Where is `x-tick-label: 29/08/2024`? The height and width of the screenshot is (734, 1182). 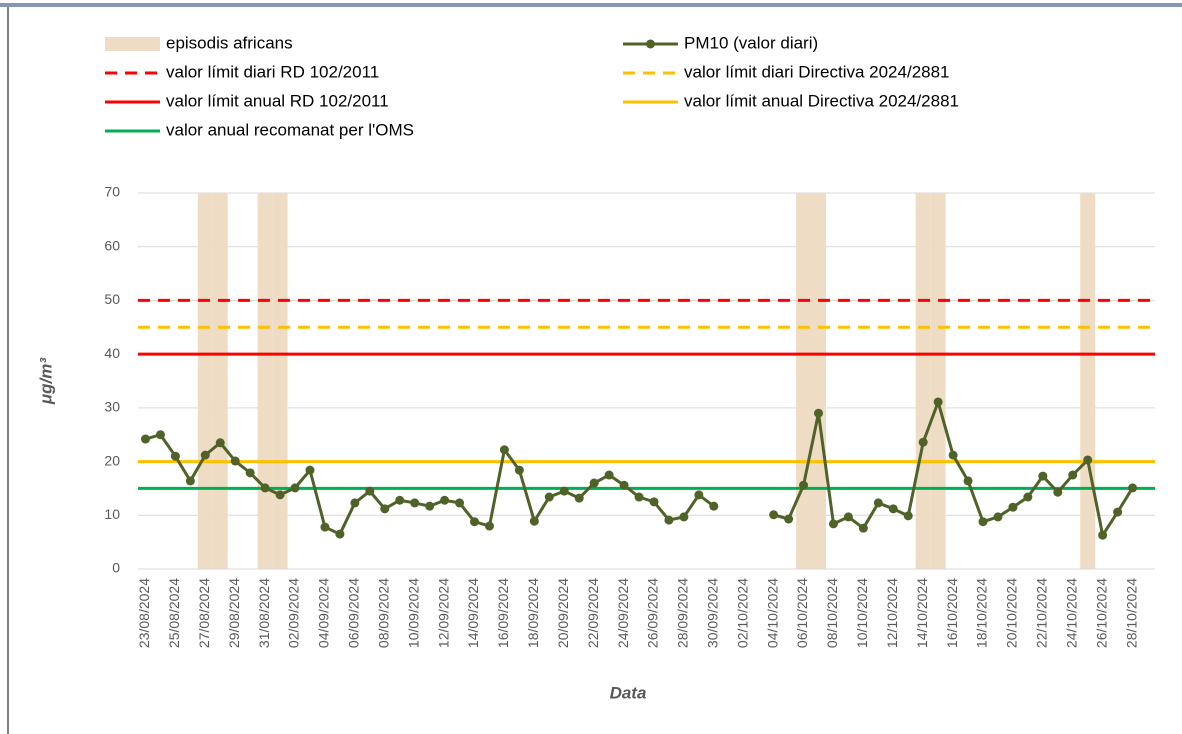 x-tick-label: 29/08/2024 is located at coordinates (234, 613).